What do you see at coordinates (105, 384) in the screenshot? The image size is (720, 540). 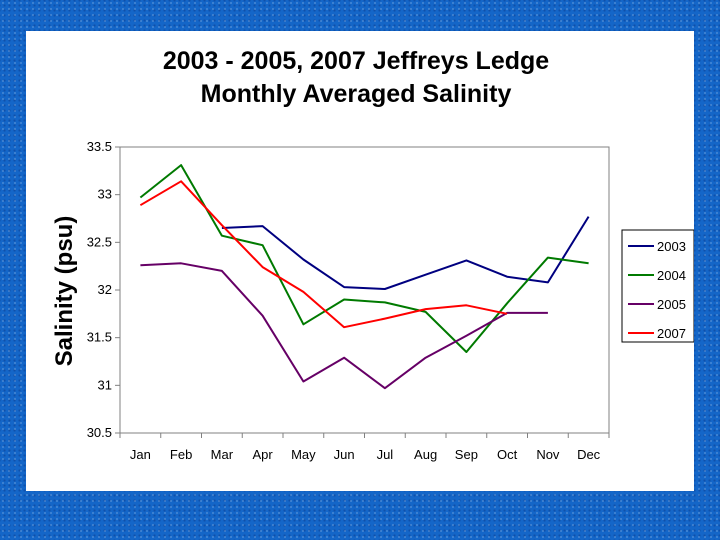 I see `y-tick-label: 31` at bounding box center [105, 384].